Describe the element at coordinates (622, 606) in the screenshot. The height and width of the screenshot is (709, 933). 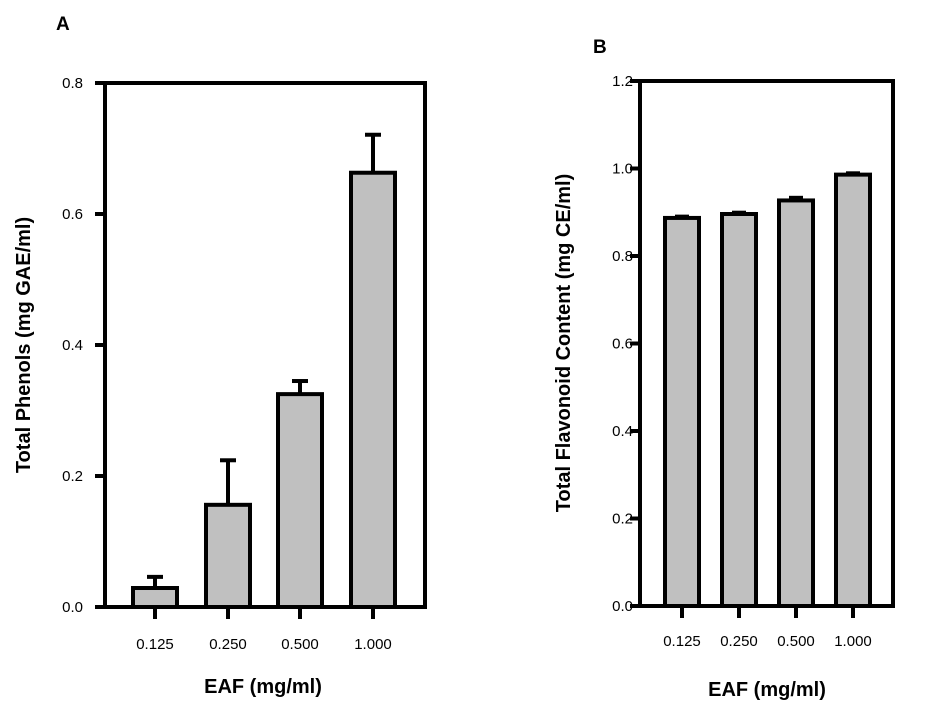
I see `y-tick-label-b-0: 0.0` at that location.